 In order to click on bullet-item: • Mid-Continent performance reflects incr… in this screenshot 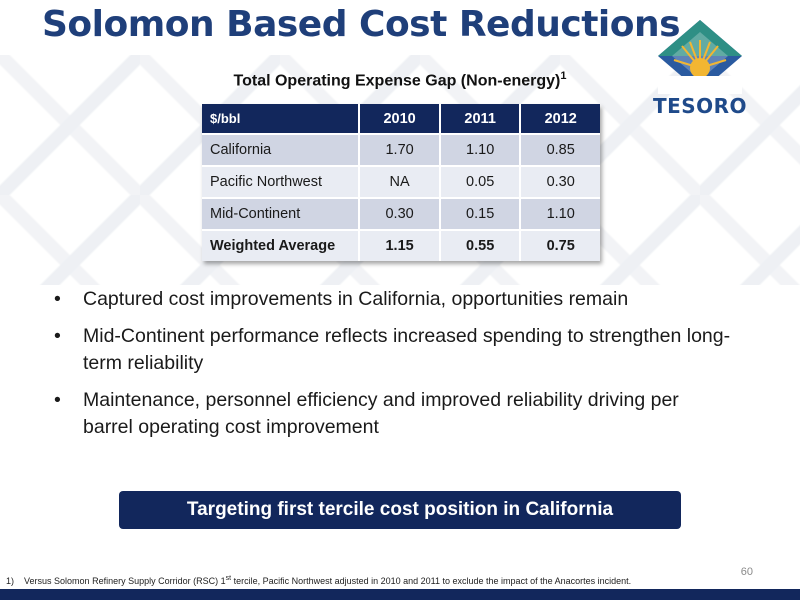, I will do `click(392, 350)`.